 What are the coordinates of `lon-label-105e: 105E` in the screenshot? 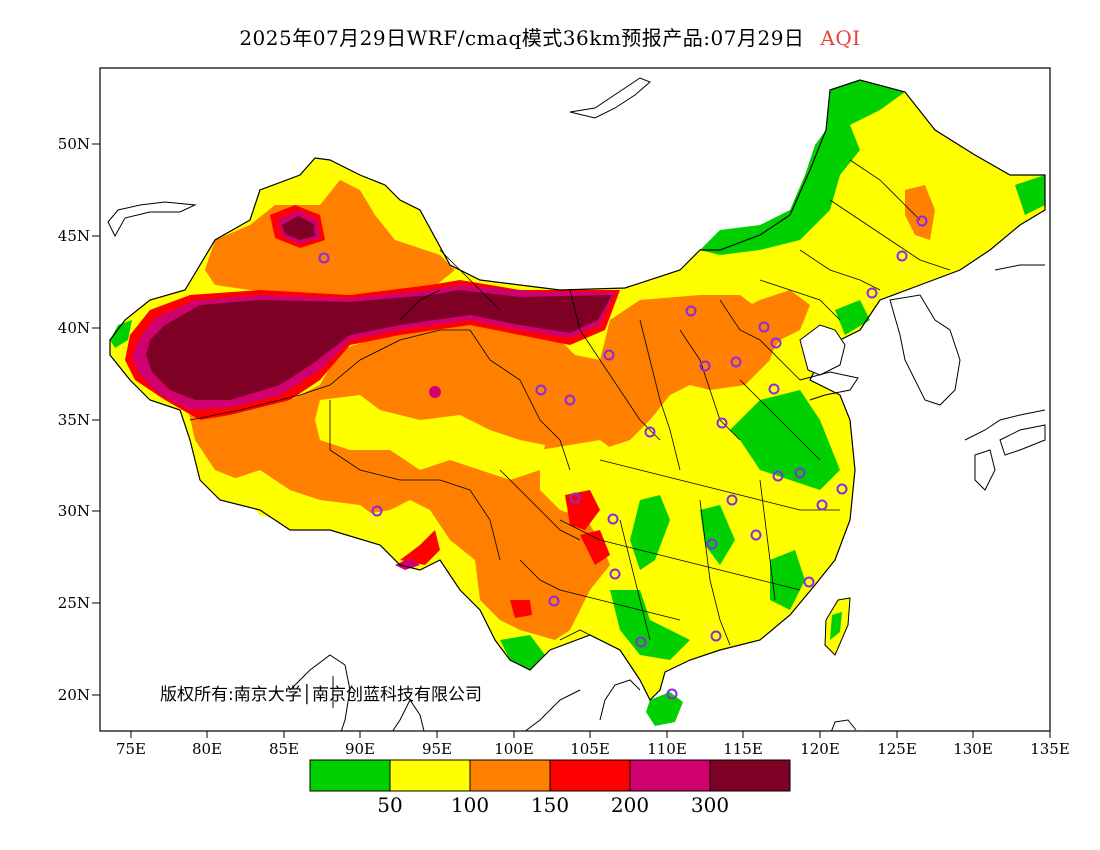 It's located at (590, 749).